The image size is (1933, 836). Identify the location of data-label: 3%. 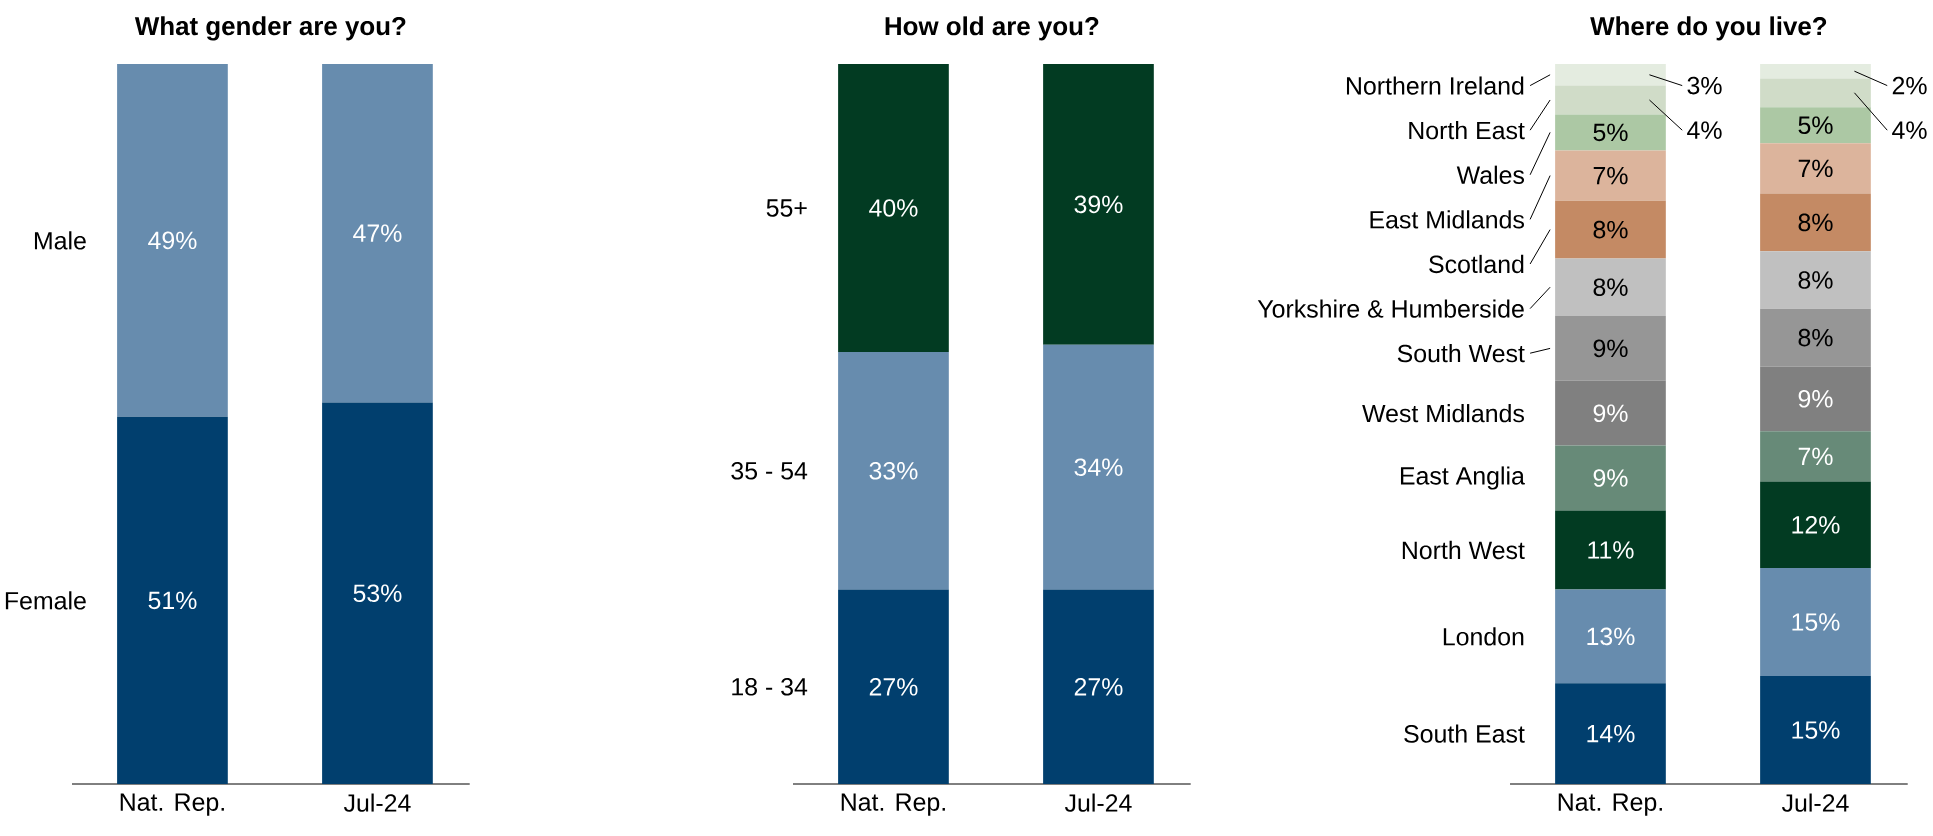
(1704, 85).